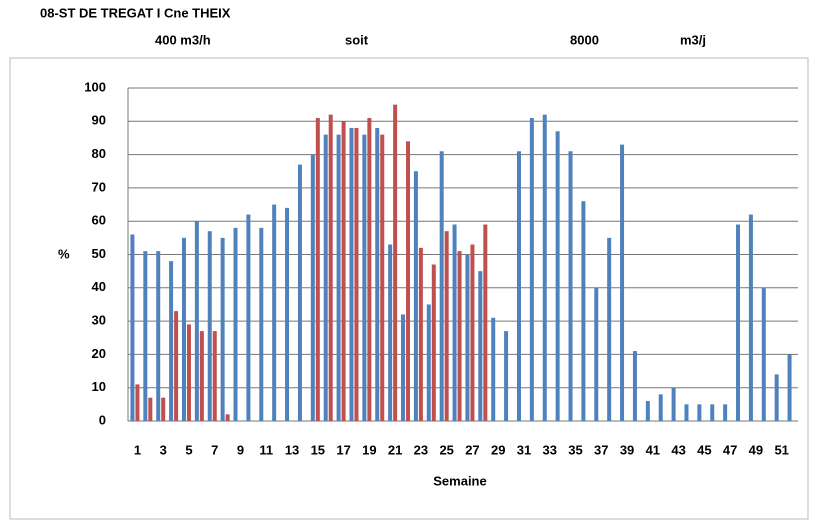 This screenshot has height=522, width=815. Describe the element at coordinates (446, 449) in the screenshot. I see `x-tick-label: 25` at that location.